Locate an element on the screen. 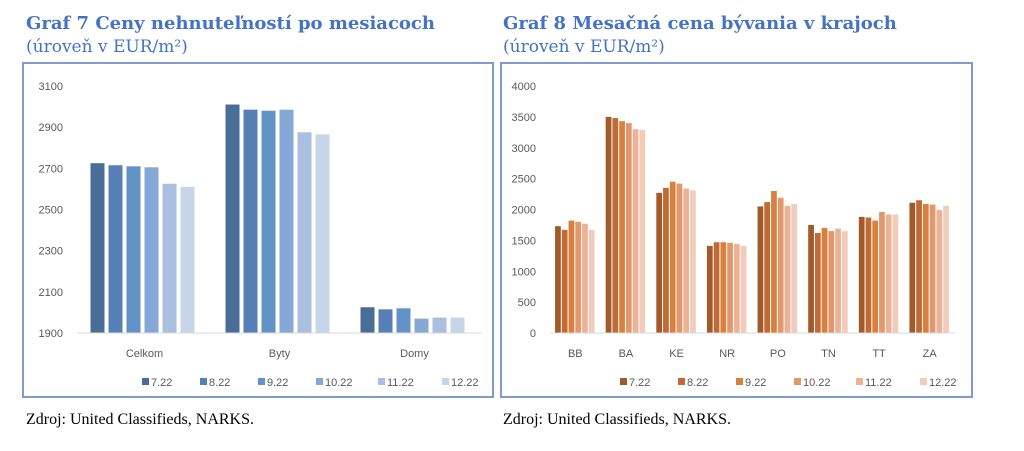  bar-ZA-11.22 is located at coordinates (939, 271).